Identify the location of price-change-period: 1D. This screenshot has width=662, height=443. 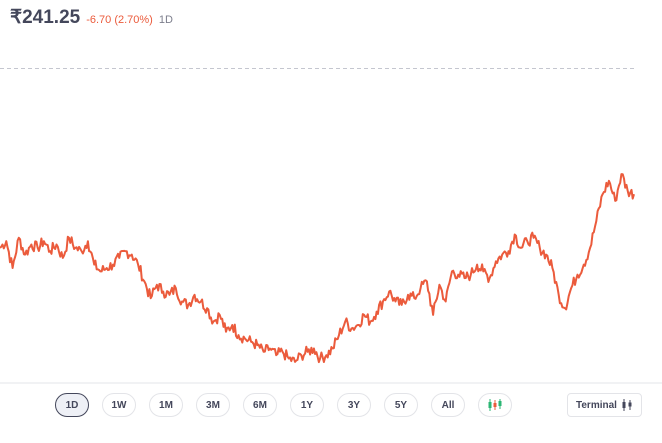
(165, 20).